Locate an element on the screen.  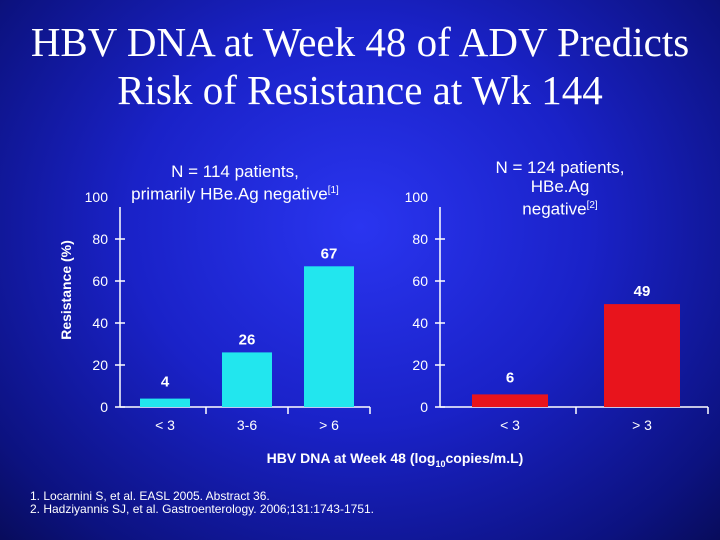
right-y-tick-label: 60 is located at coordinates (420, 281).